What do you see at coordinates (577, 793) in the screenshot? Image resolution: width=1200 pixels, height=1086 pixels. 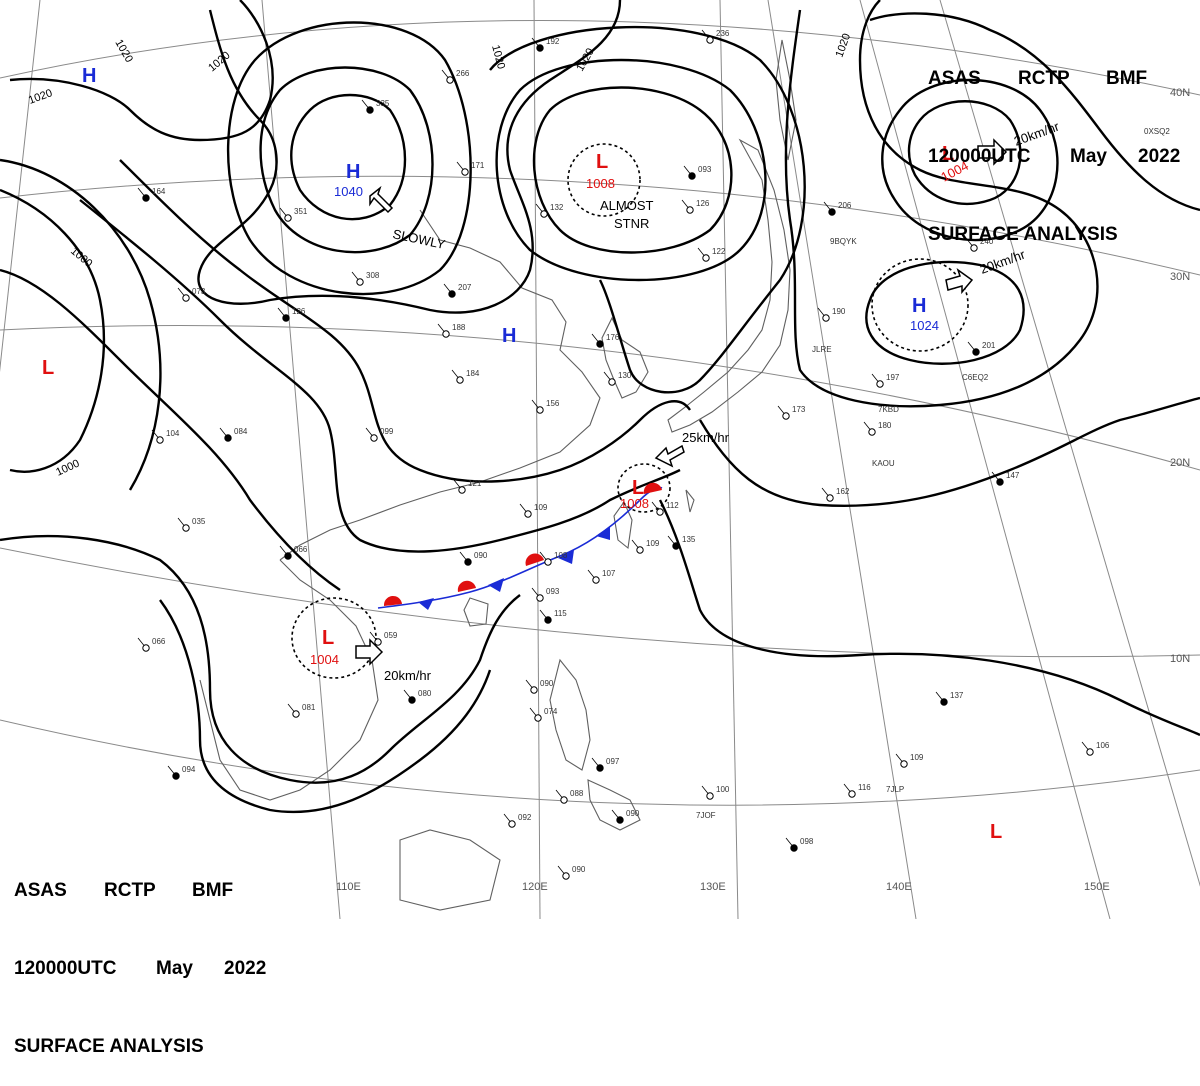 I see `station-pressure: 088` at bounding box center [577, 793].